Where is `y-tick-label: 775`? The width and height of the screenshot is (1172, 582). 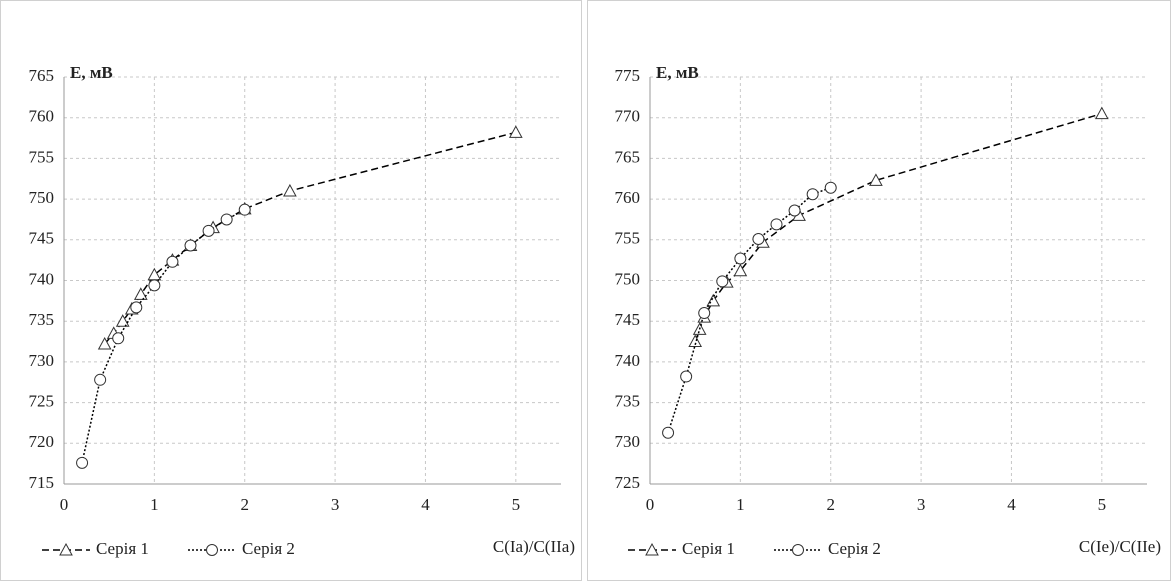 y-tick-label: 775 is located at coordinates (628, 75).